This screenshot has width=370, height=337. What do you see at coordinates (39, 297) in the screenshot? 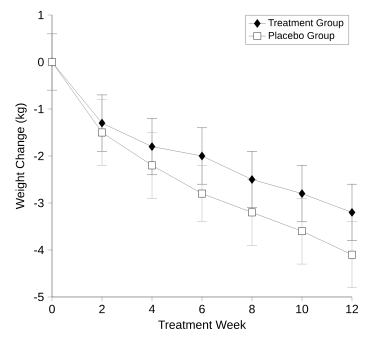
I see `y-tick-label: -5` at bounding box center [39, 297].